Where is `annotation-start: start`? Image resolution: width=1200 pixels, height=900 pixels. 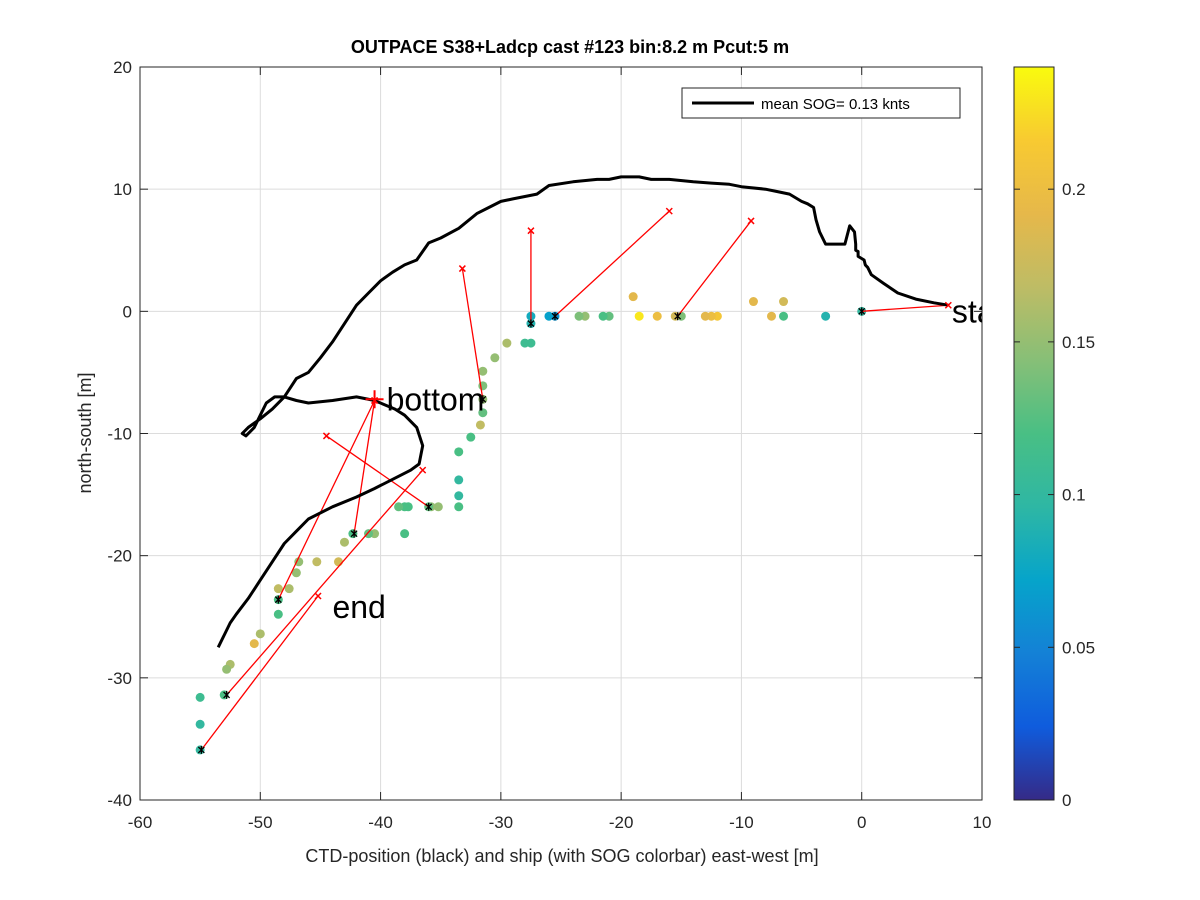 annotation-start: start is located at coordinates (983, 311).